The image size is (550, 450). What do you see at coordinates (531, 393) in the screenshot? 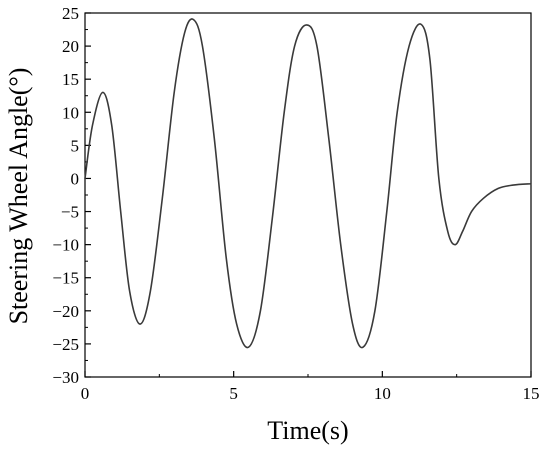
I see `x-tick-label: 15` at bounding box center [531, 393].